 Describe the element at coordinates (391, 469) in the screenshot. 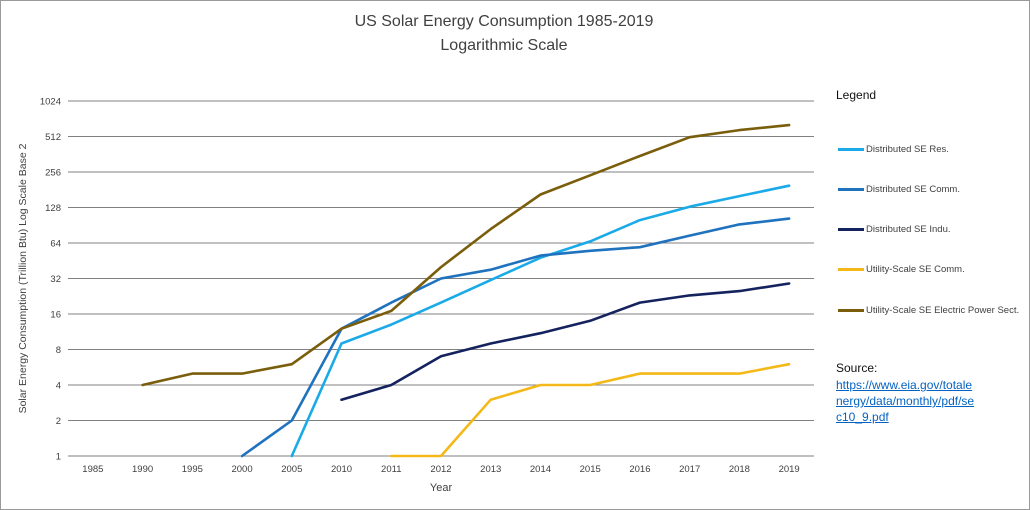

I see `x-tick-label: 2011` at that location.